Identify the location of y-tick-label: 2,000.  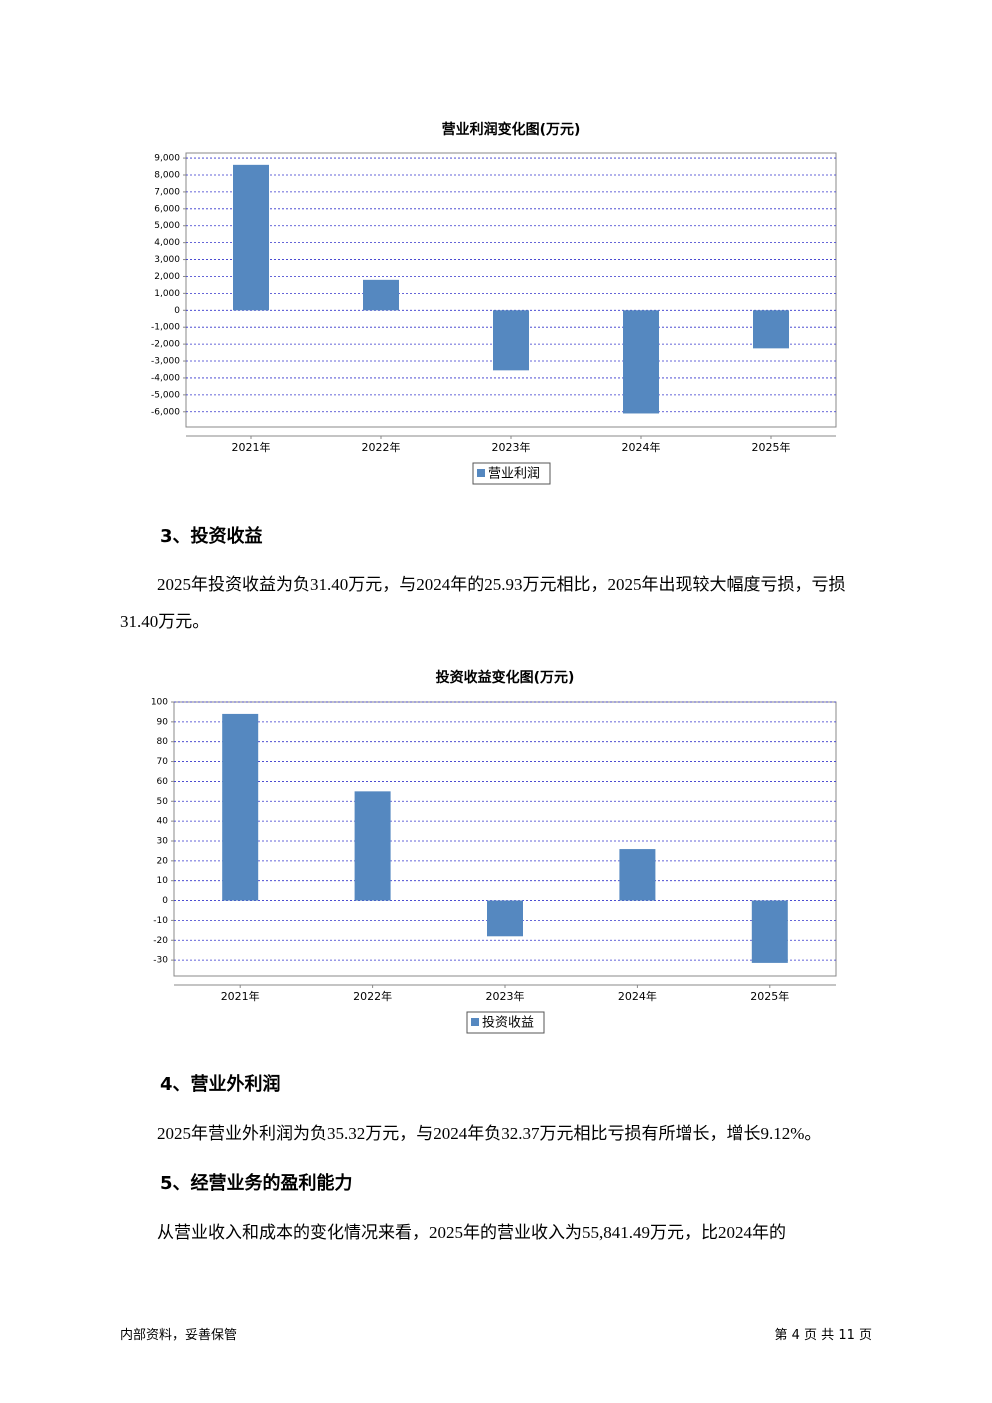
(167, 277).